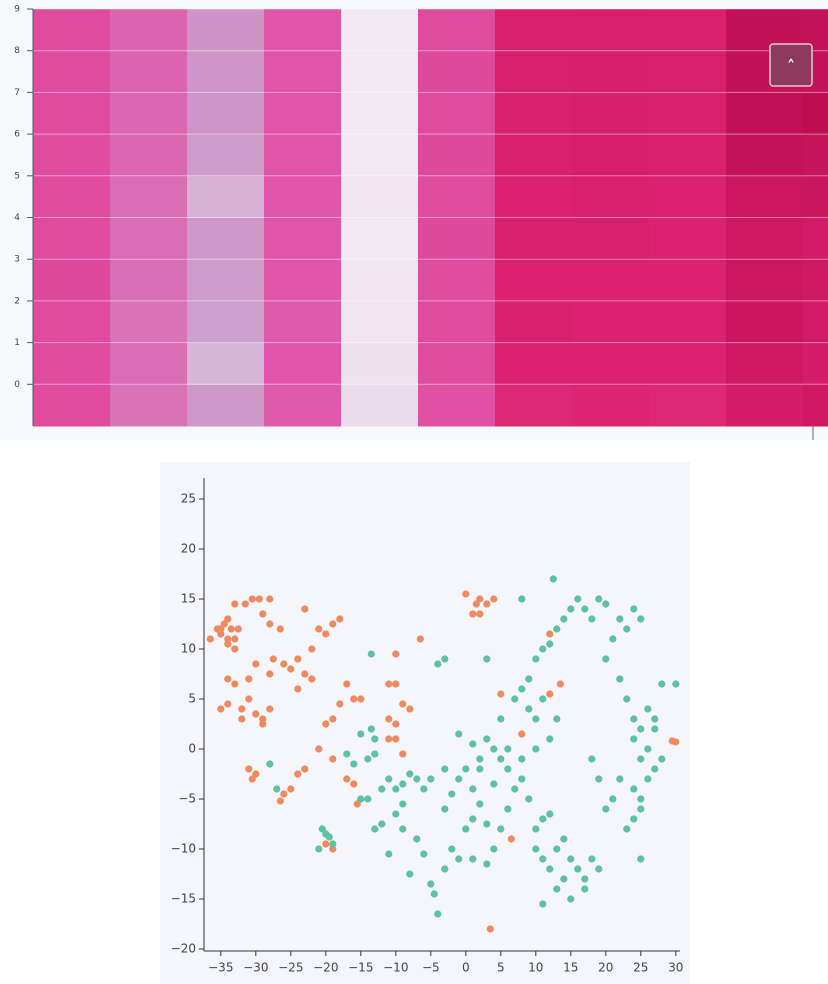  I want to click on y-tick-label: 0, so click(17, 385).